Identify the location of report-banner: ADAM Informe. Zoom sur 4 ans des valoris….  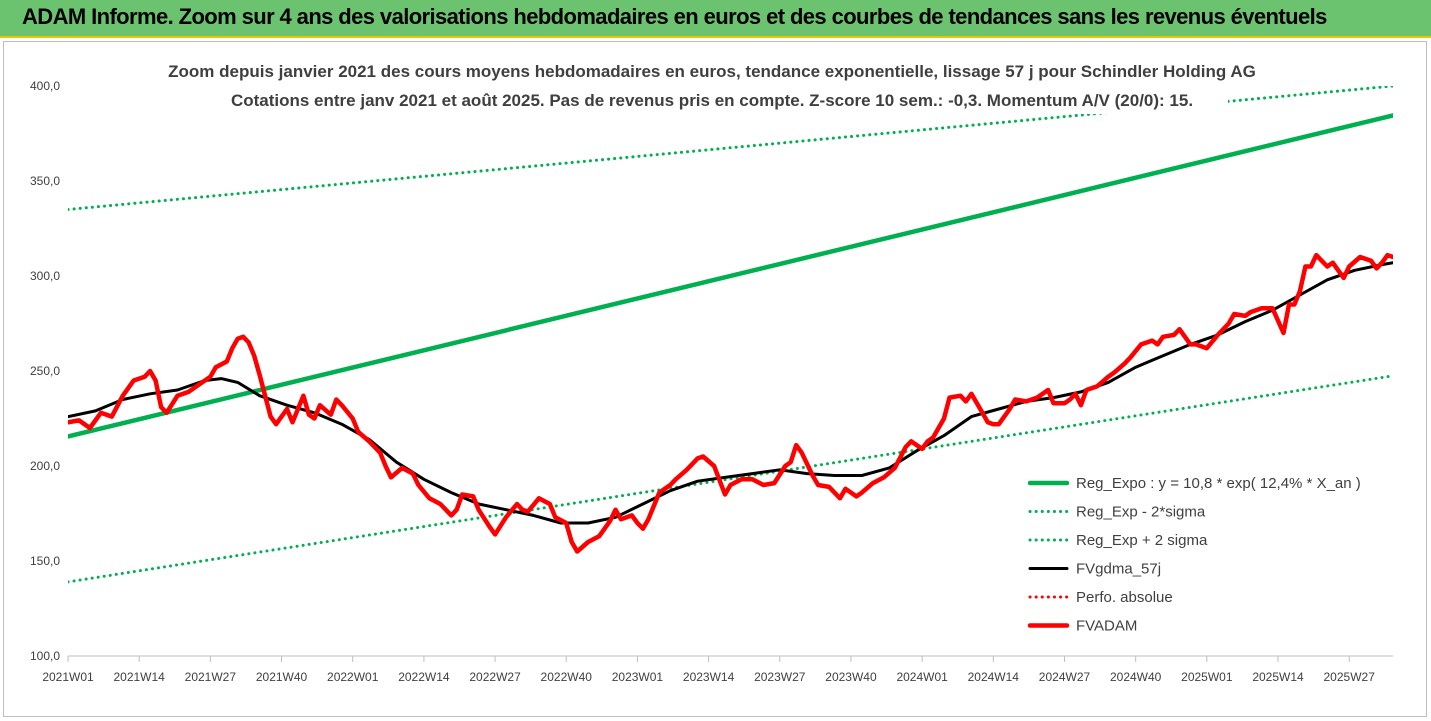
(715, 19).